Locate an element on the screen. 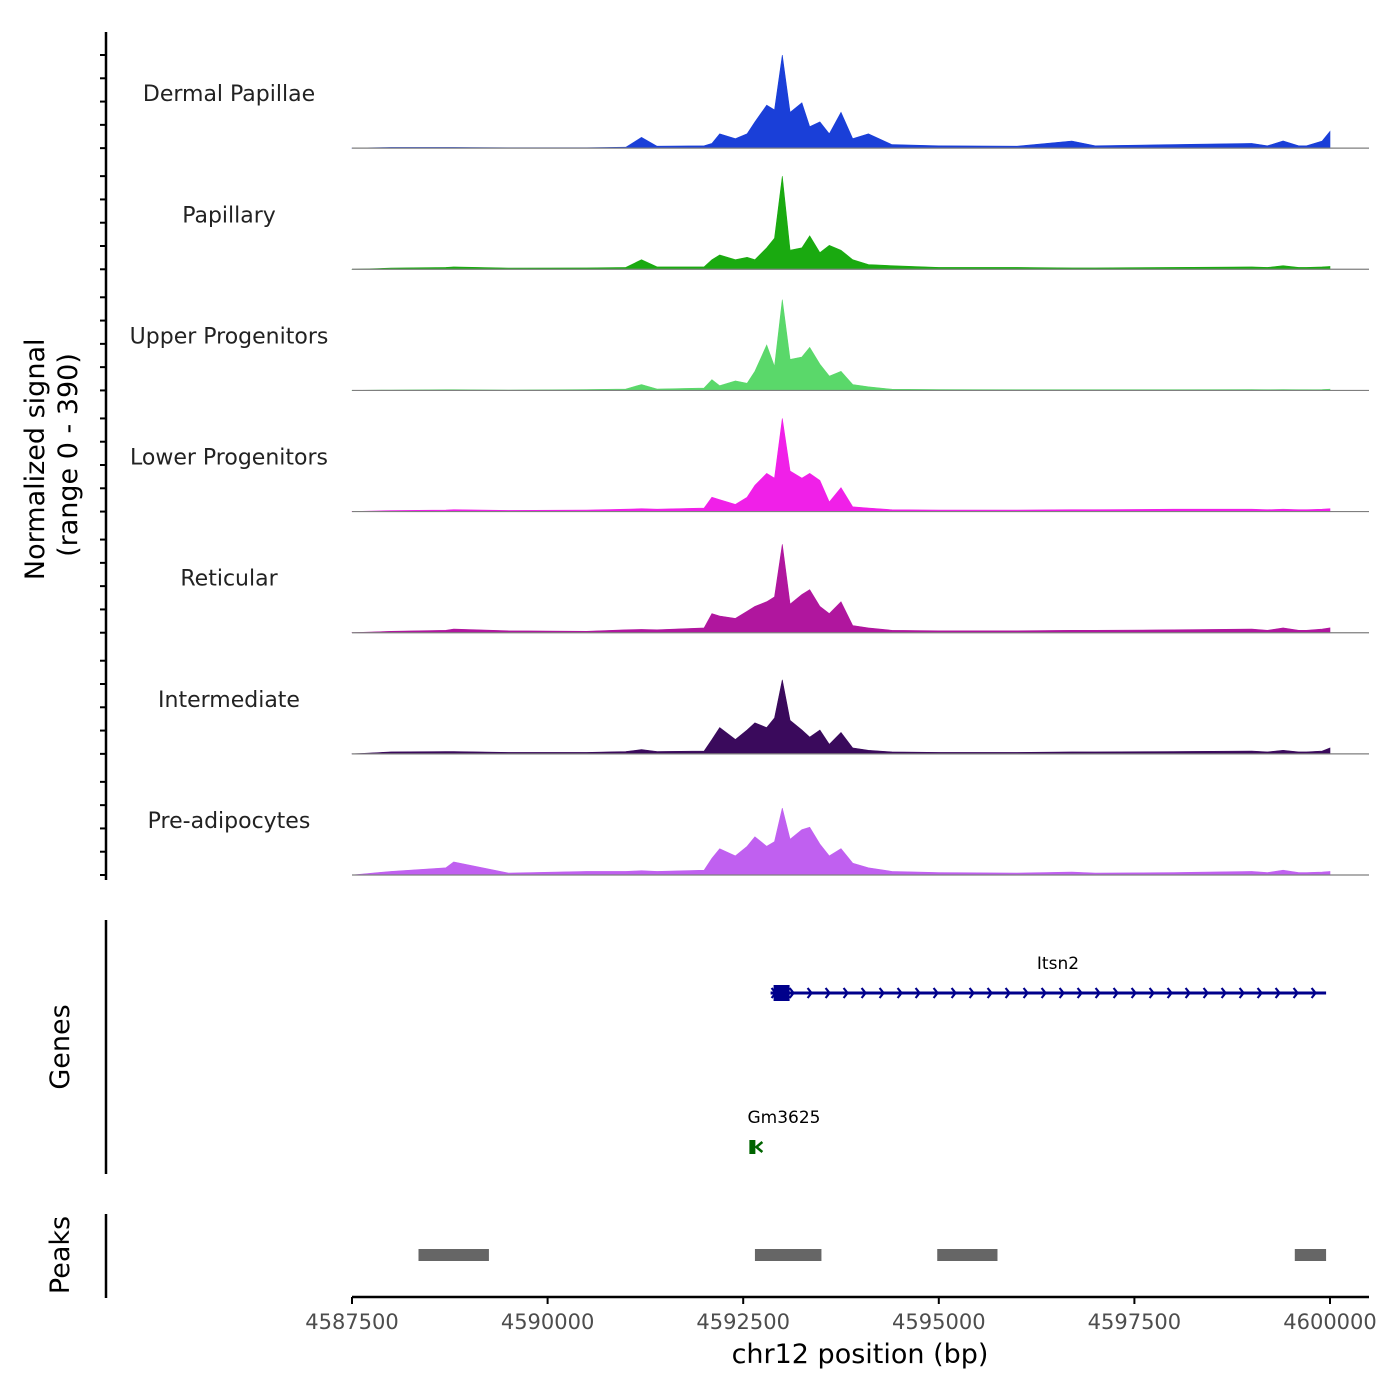 This screenshot has width=1400, height=1400. track-intermediate: Intermediate is located at coordinates (763, 717).